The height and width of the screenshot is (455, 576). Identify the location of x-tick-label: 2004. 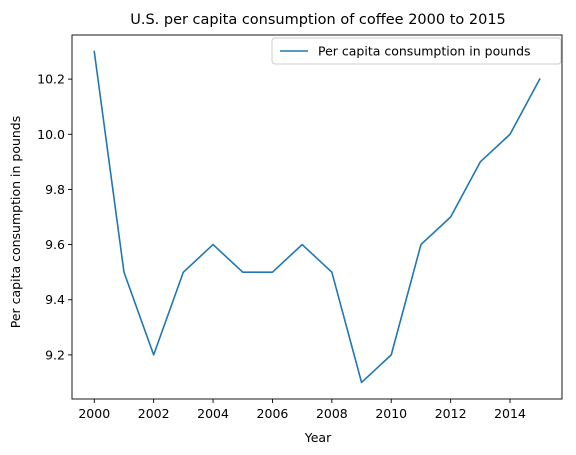
(213, 413).